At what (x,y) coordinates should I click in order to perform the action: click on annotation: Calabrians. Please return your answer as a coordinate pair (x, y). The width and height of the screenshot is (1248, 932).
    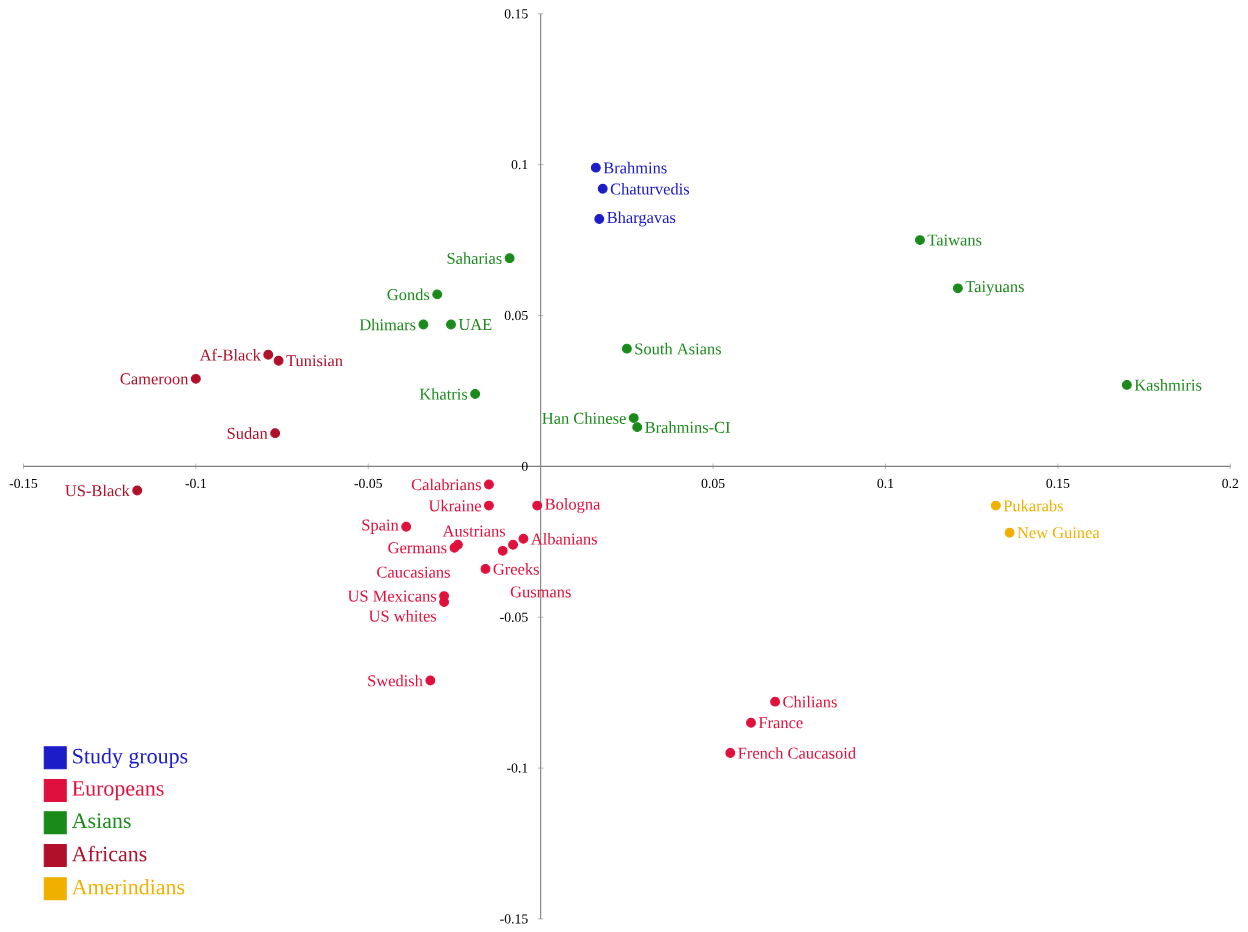
    Looking at the image, I should click on (446, 484).